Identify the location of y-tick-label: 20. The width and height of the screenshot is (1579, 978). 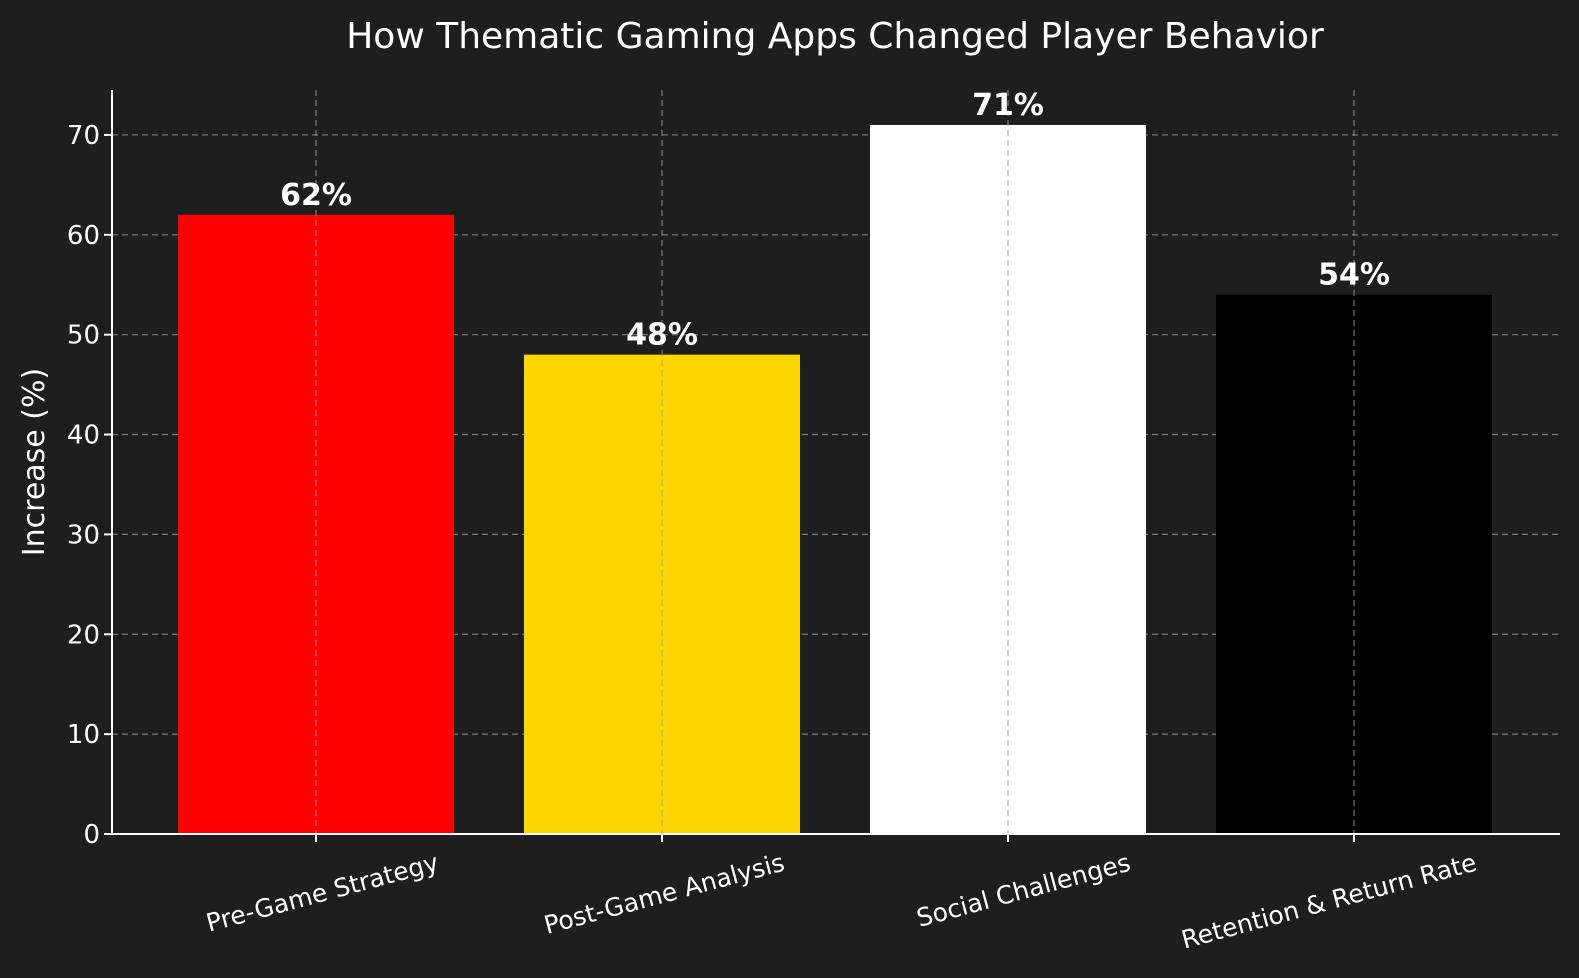
(83, 635).